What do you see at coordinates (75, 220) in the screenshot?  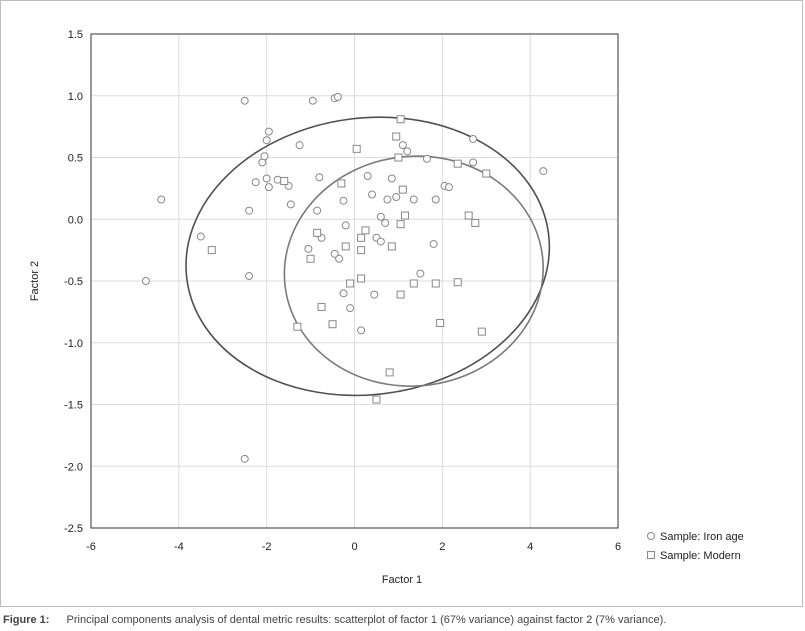 I see `y-tick-label: 0.0` at bounding box center [75, 220].